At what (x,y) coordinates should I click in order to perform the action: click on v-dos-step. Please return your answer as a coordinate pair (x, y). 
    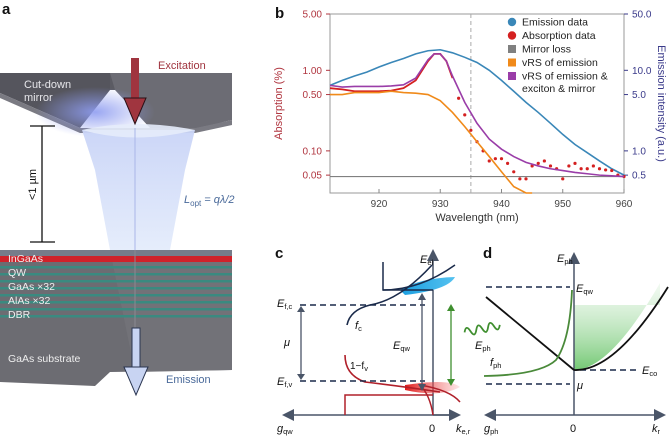
    Looking at the image, I should click on (388, 404).